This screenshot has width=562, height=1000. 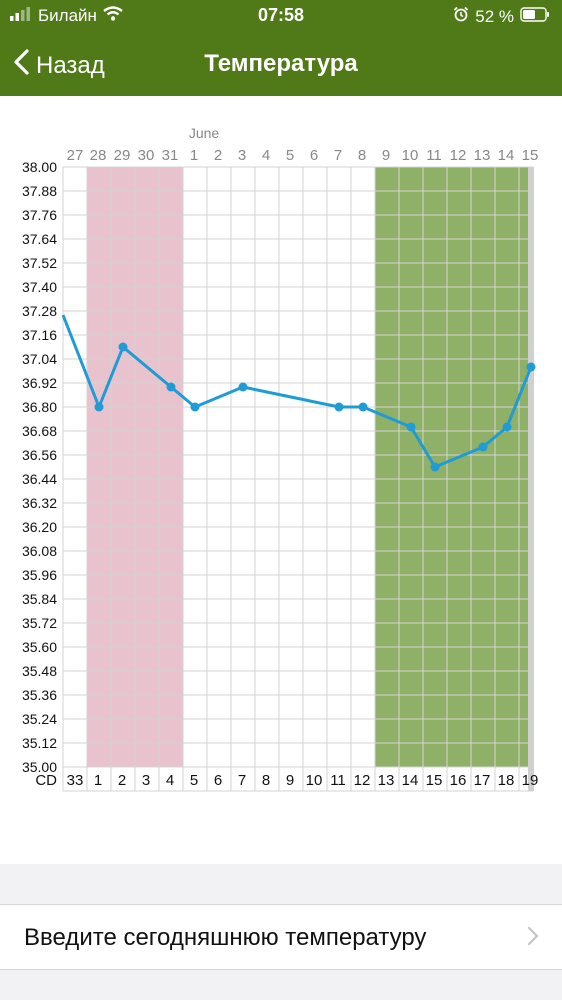 What do you see at coordinates (70, 65) in the screenshot?
I see `back-label: Назад` at bounding box center [70, 65].